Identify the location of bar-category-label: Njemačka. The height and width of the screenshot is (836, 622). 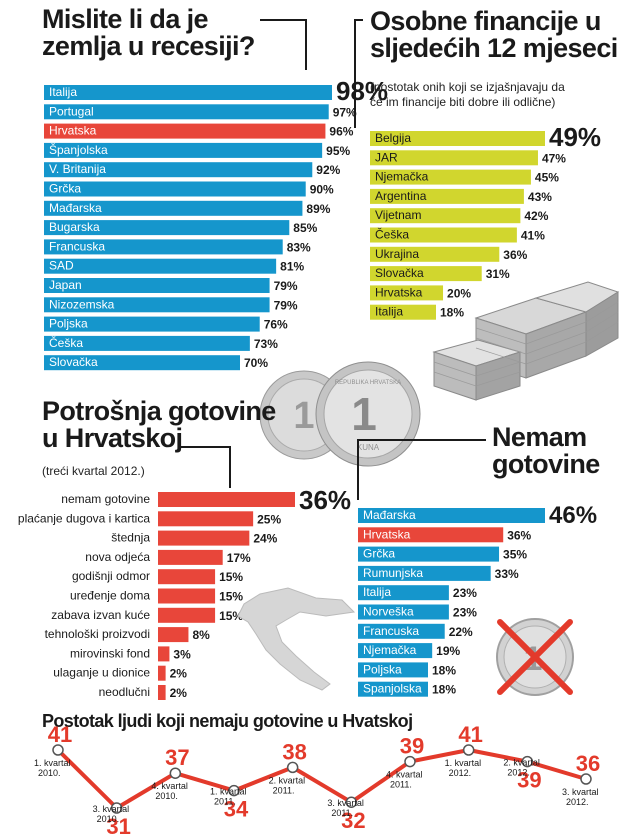
(390, 650).